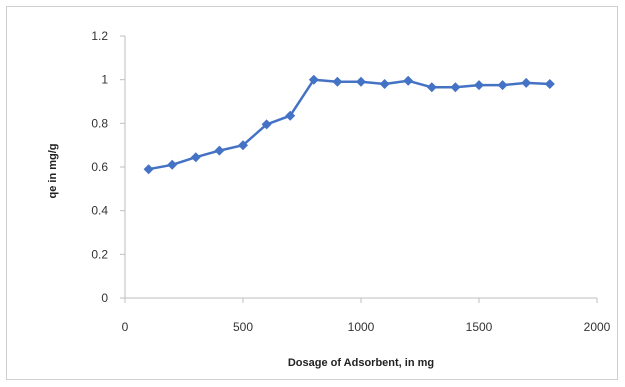 This screenshot has width=625, height=387. What do you see at coordinates (479, 327) in the screenshot?
I see `x-tick-label: 1500` at bounding box center [479, 327].